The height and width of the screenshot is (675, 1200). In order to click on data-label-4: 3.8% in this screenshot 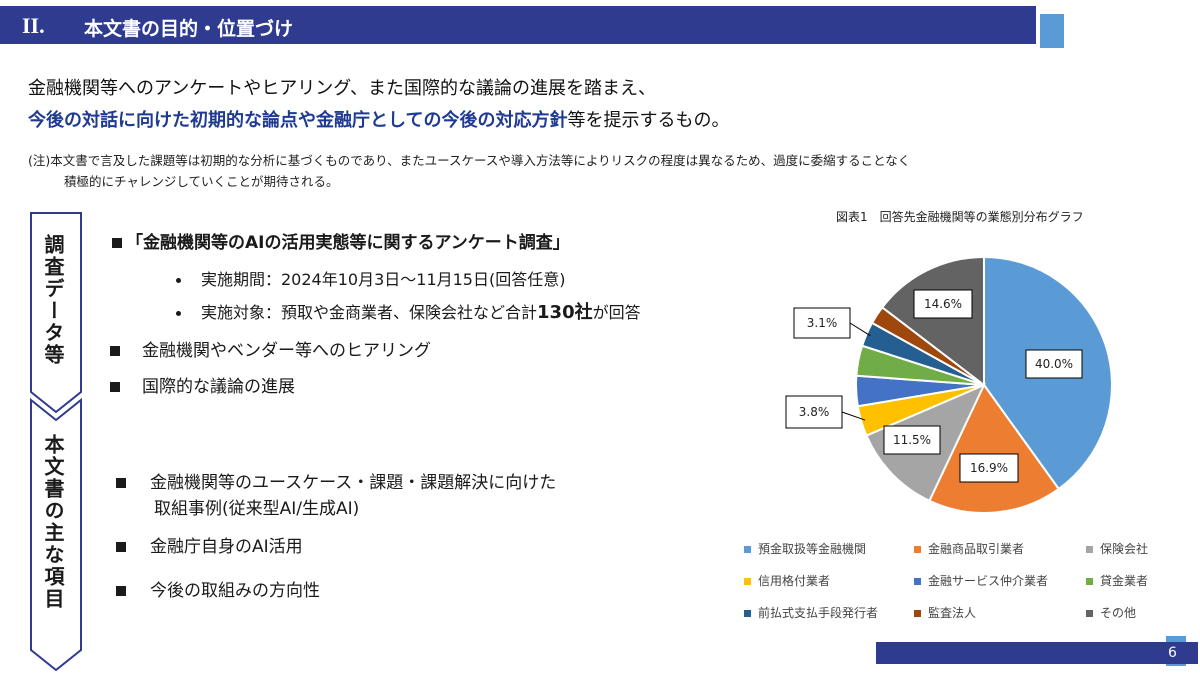, I will do `click(825, 412)`.